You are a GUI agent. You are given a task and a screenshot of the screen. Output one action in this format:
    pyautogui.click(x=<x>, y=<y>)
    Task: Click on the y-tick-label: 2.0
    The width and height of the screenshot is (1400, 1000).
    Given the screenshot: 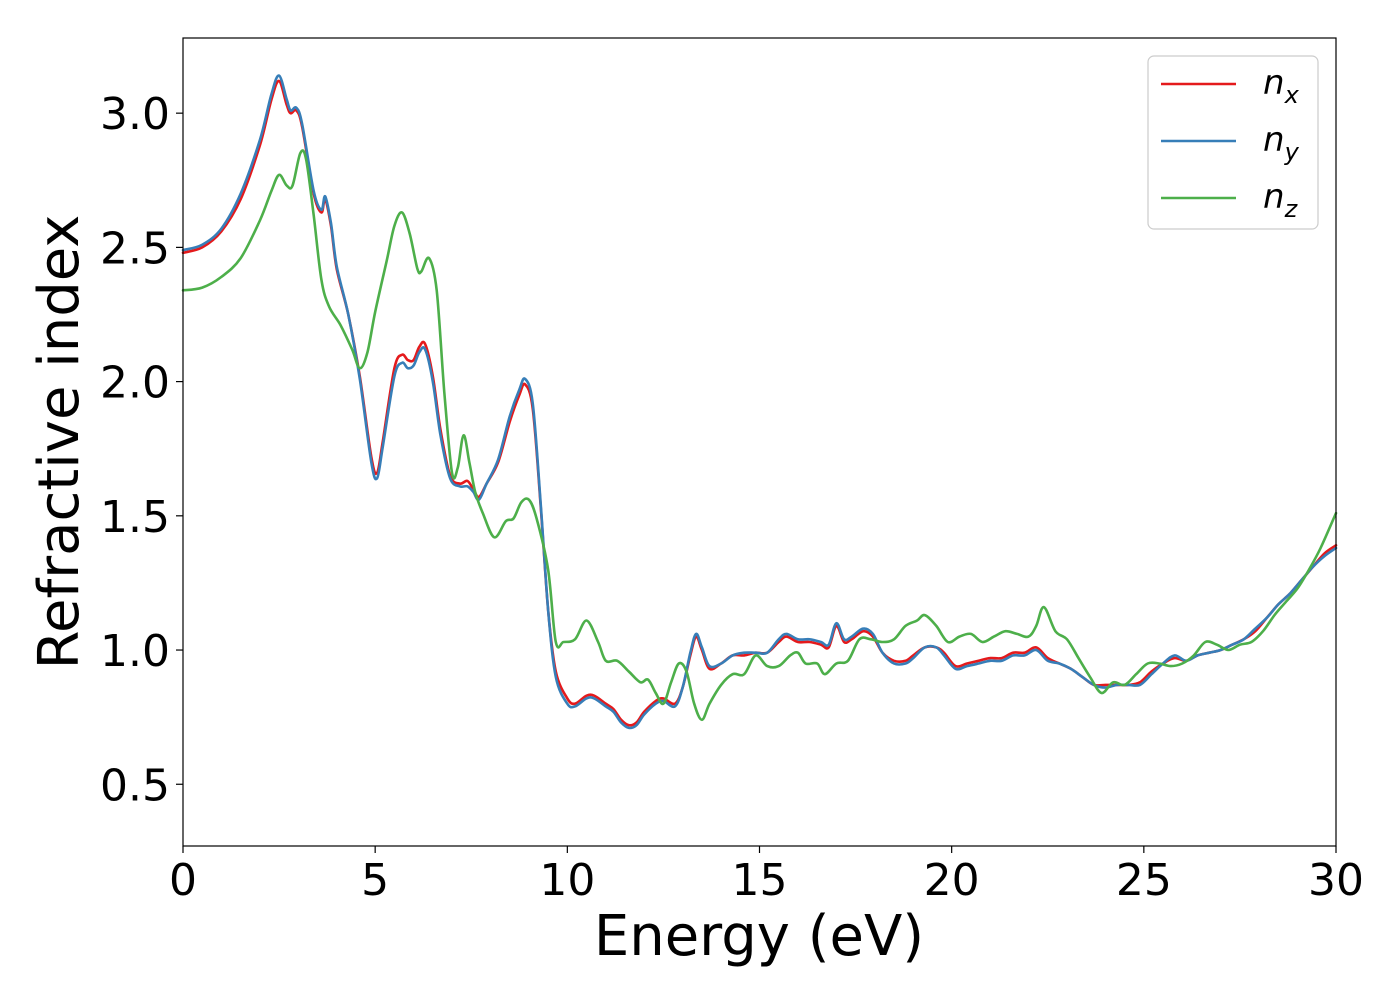 What is the action you would take?
    pyautogui.click(x=135, y=383)
    